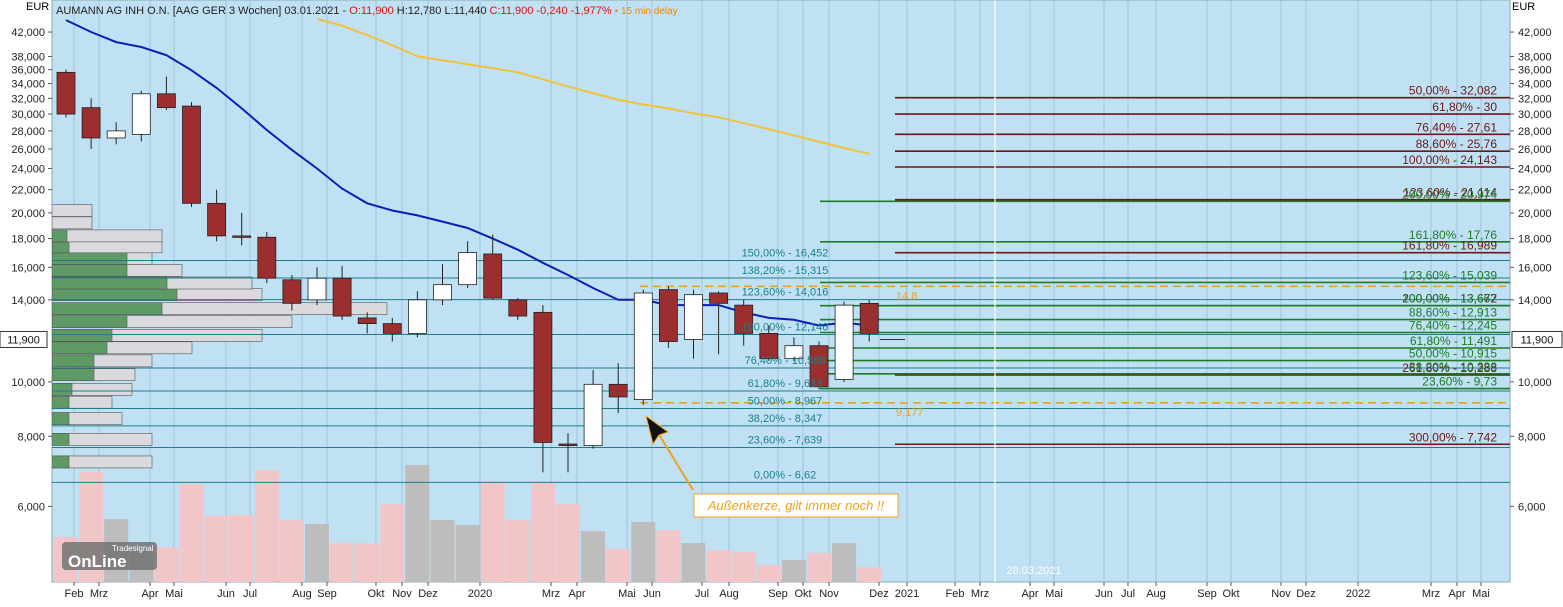 Image resolution: width=1563 pixels, height=607 pixels. What do you see at coordinates (785, 293) in the screenshot?
I see `retracement-label: 123,60% - 14,016` at bounding box center [785, 293].